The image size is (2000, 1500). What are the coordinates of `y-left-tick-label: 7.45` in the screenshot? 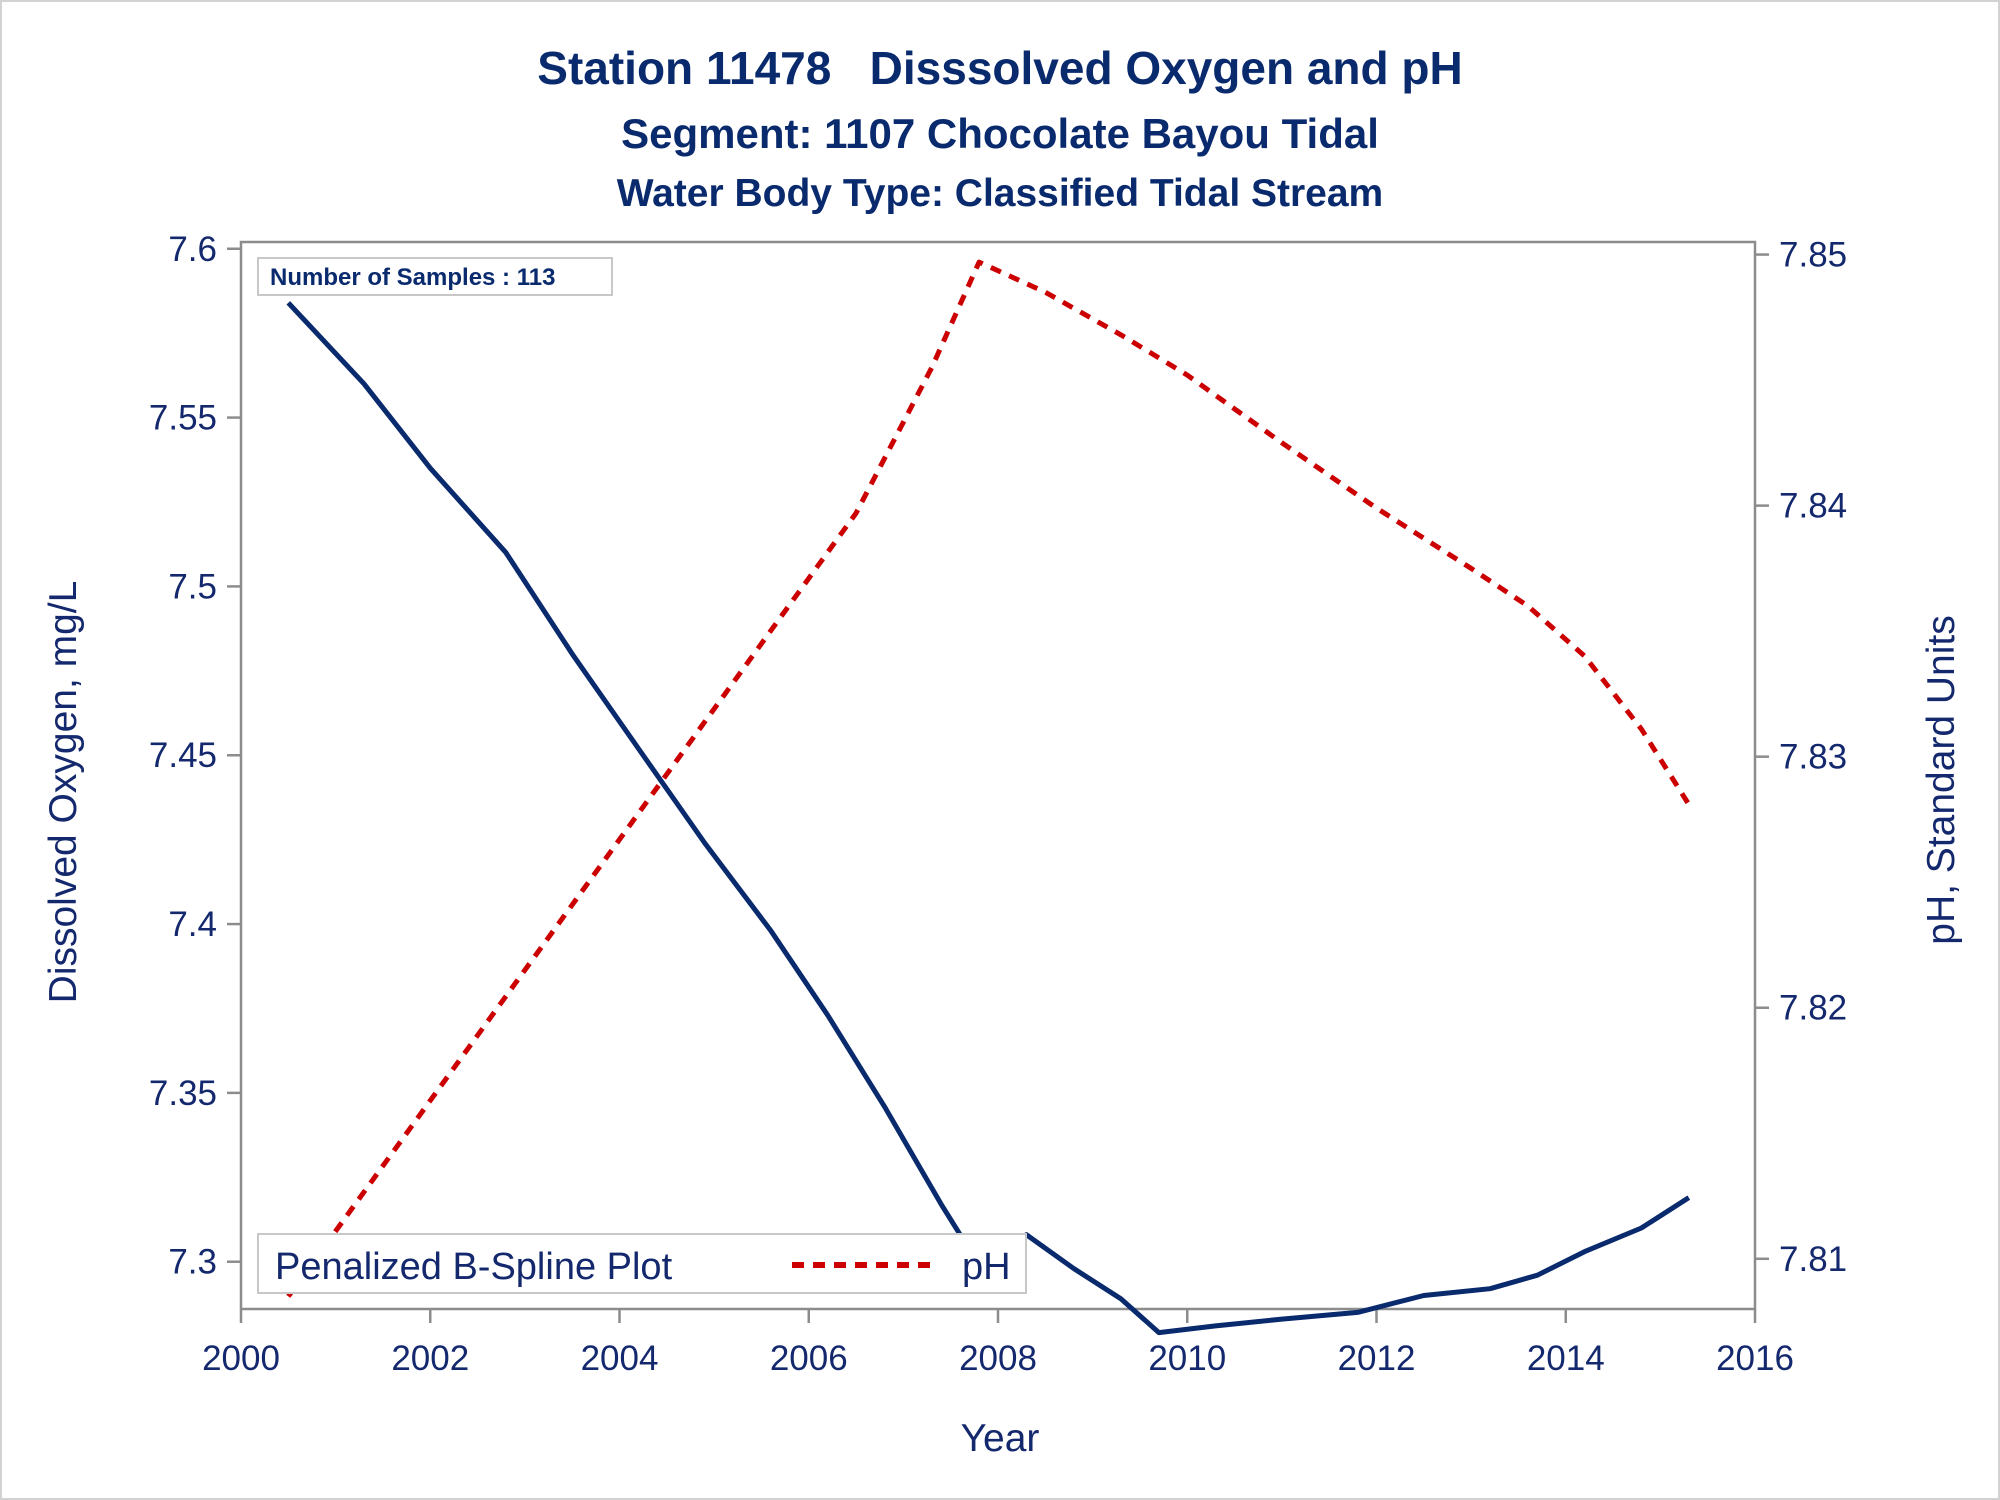 It's located at (183, 755).